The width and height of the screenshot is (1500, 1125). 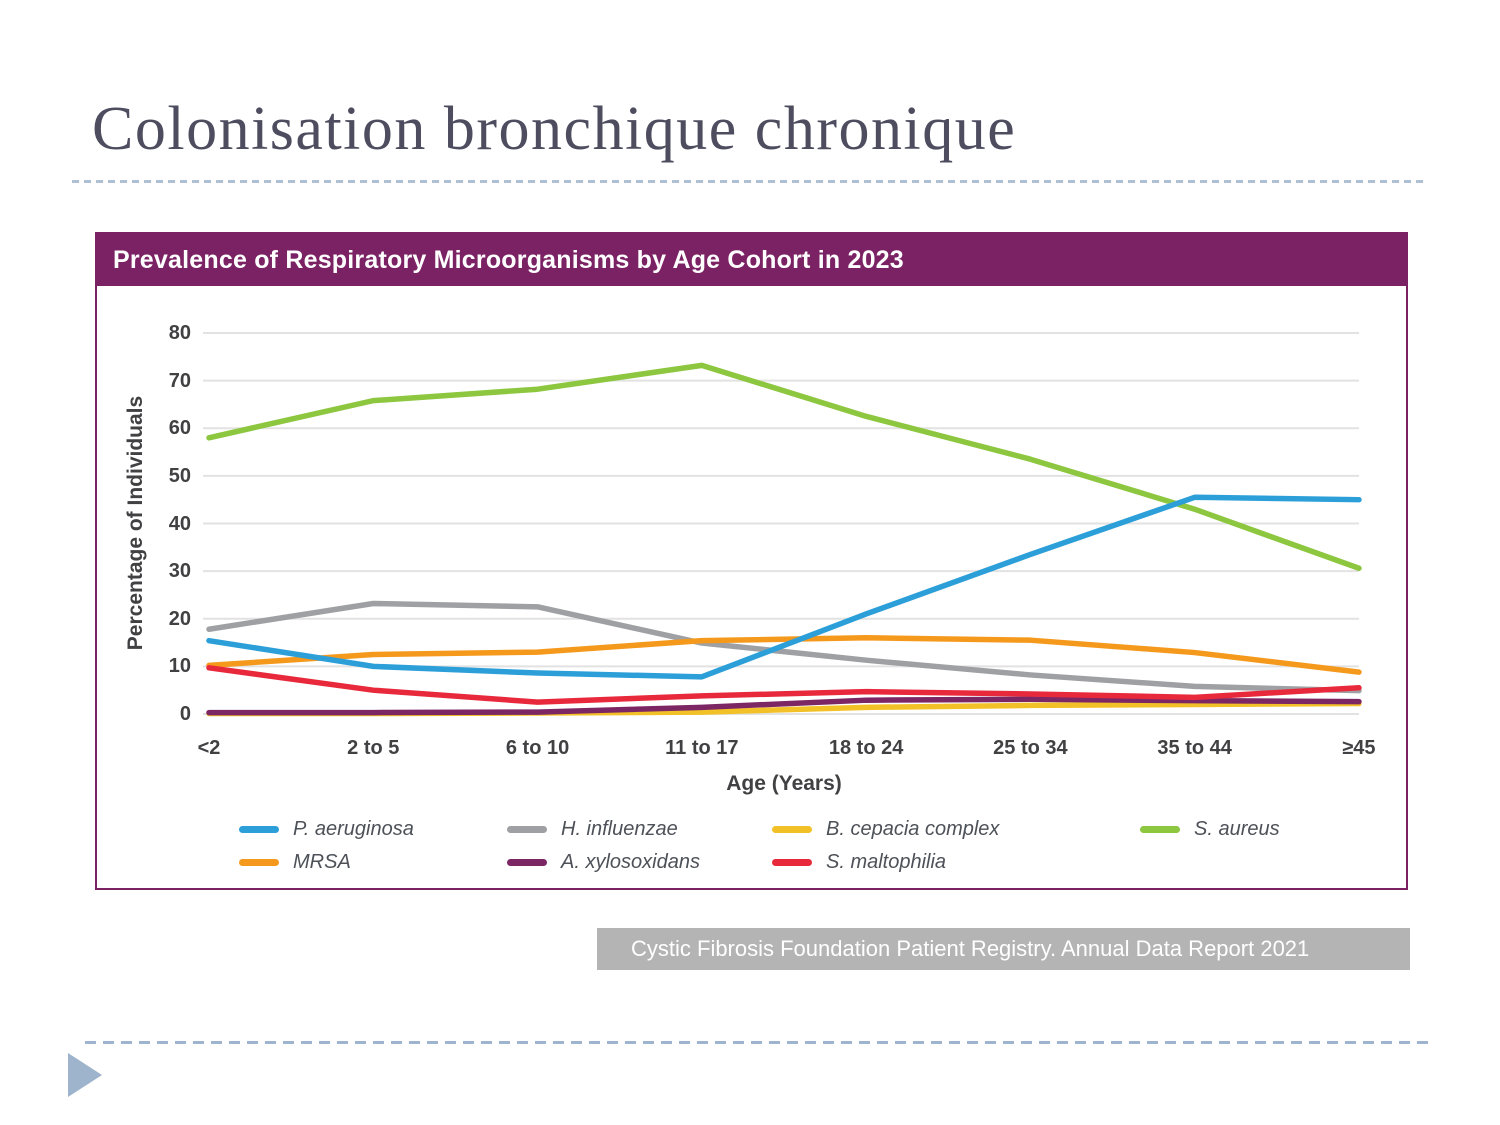 What do you see at coordinates (179, 571) in the screenshot?
I see `y-tick-label-30: 30` at bounding box center [179, 571].